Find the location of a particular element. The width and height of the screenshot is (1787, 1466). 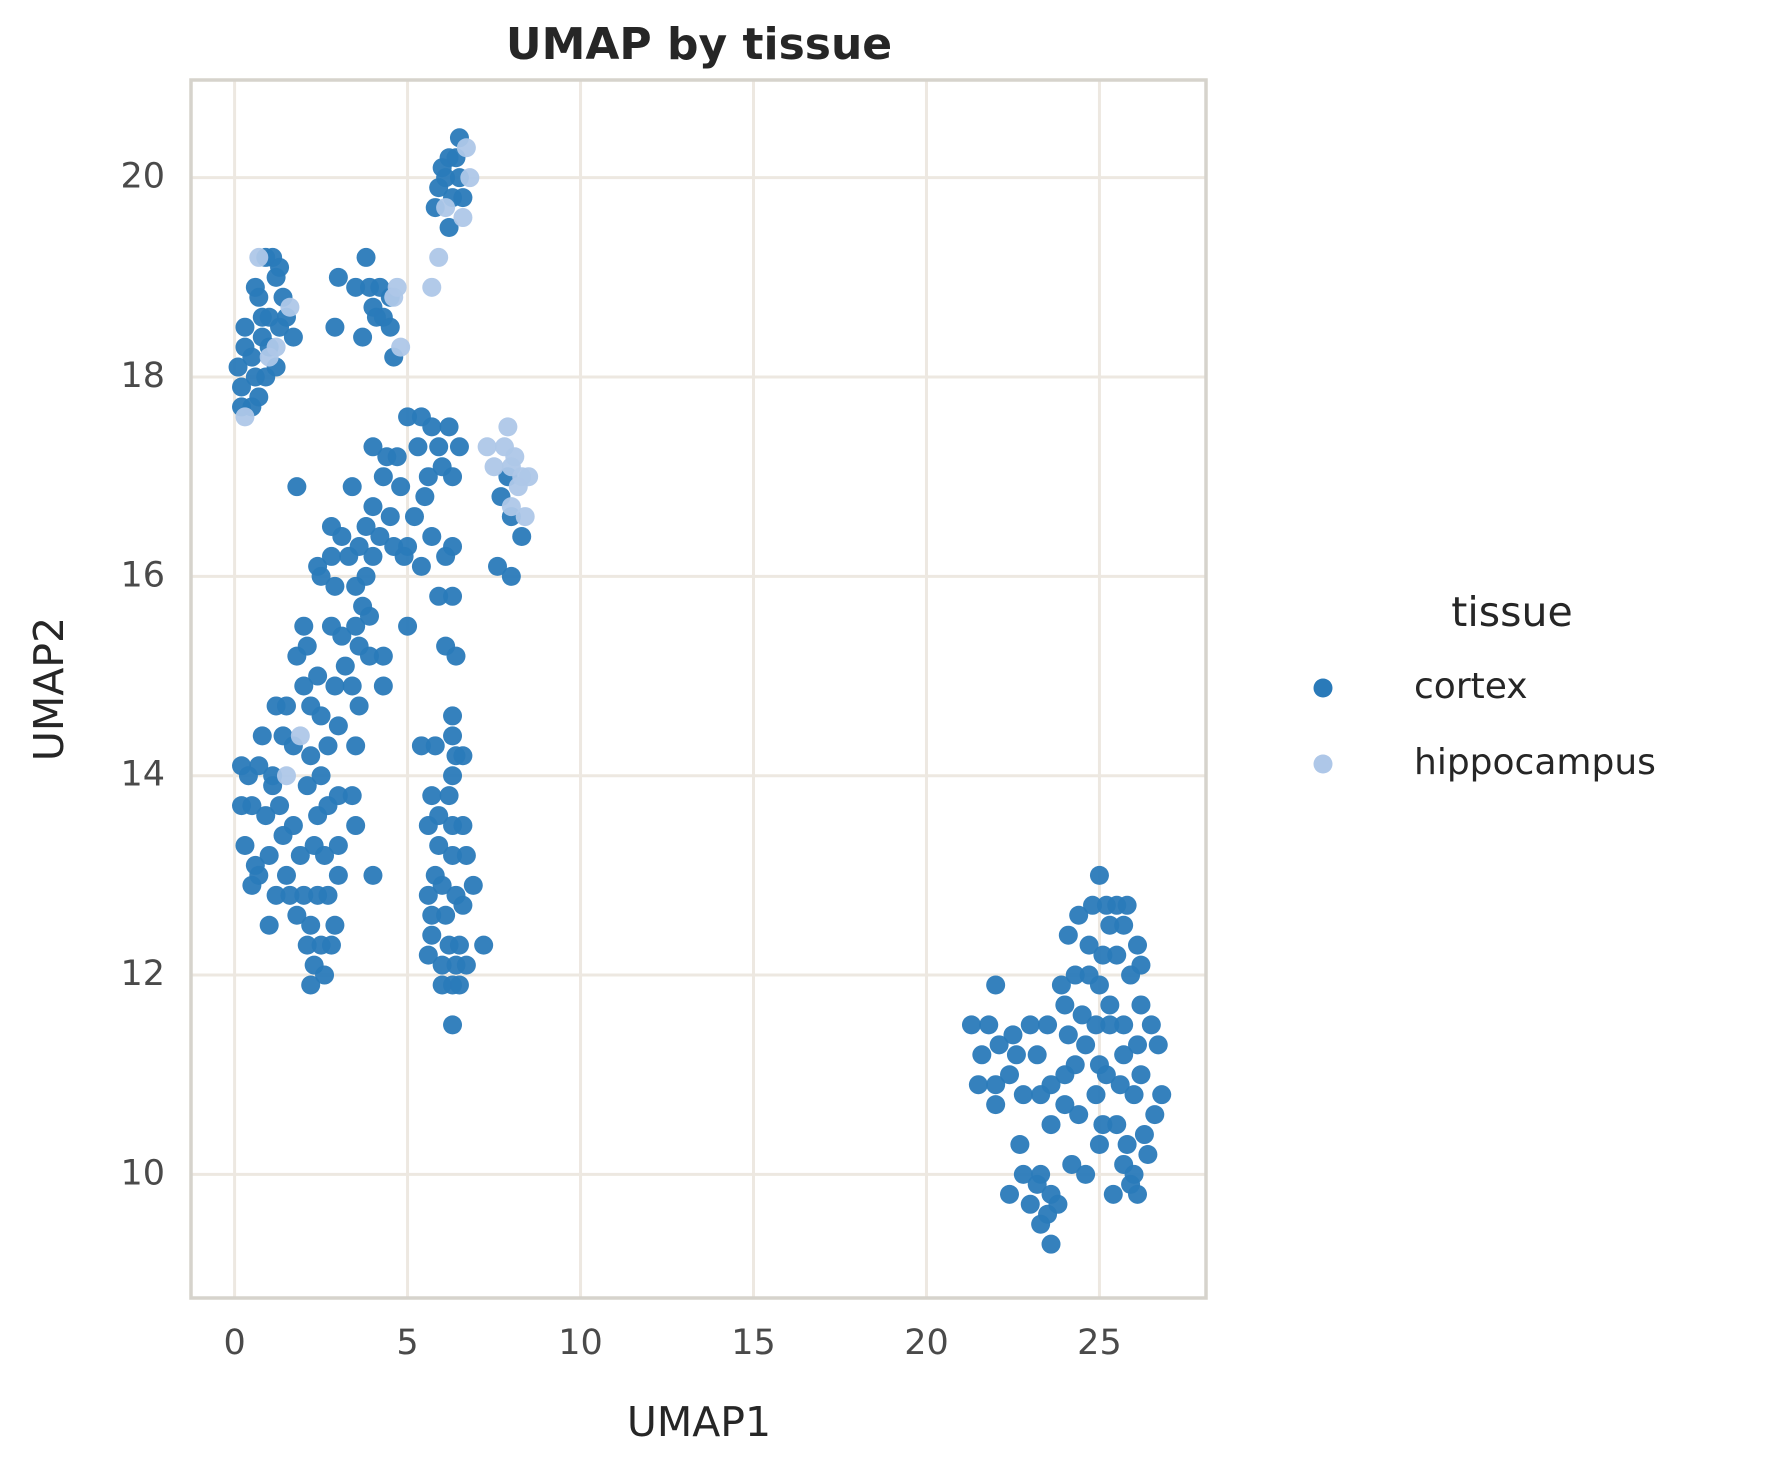

x-tick-label: 20 is located at coordinates (926, 1343).